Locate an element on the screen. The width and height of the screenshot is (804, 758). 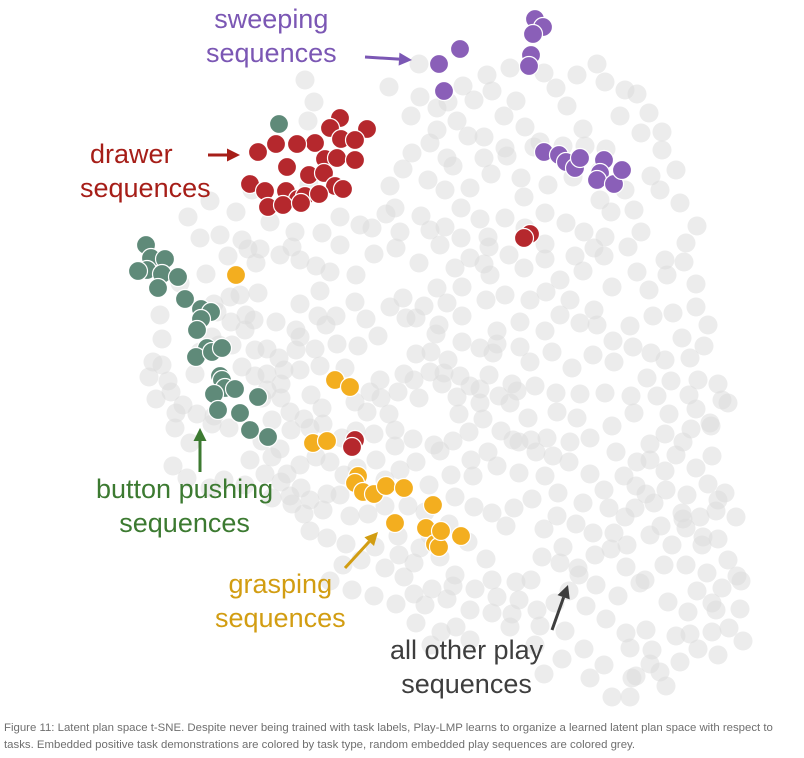
annotation-sweeping-sequences: sweeping sequences is located at coordinates (271, 36).